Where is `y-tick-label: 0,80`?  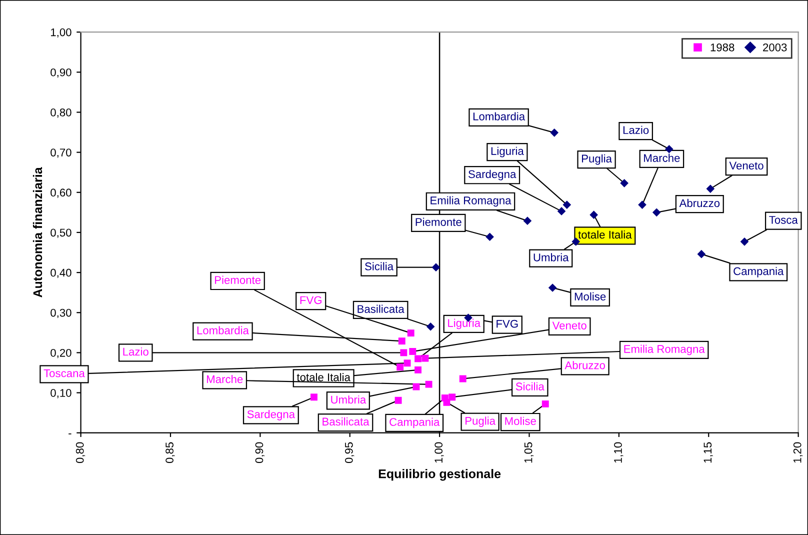
y-tick-label: 0,80 is located at coordinates (61, 113).